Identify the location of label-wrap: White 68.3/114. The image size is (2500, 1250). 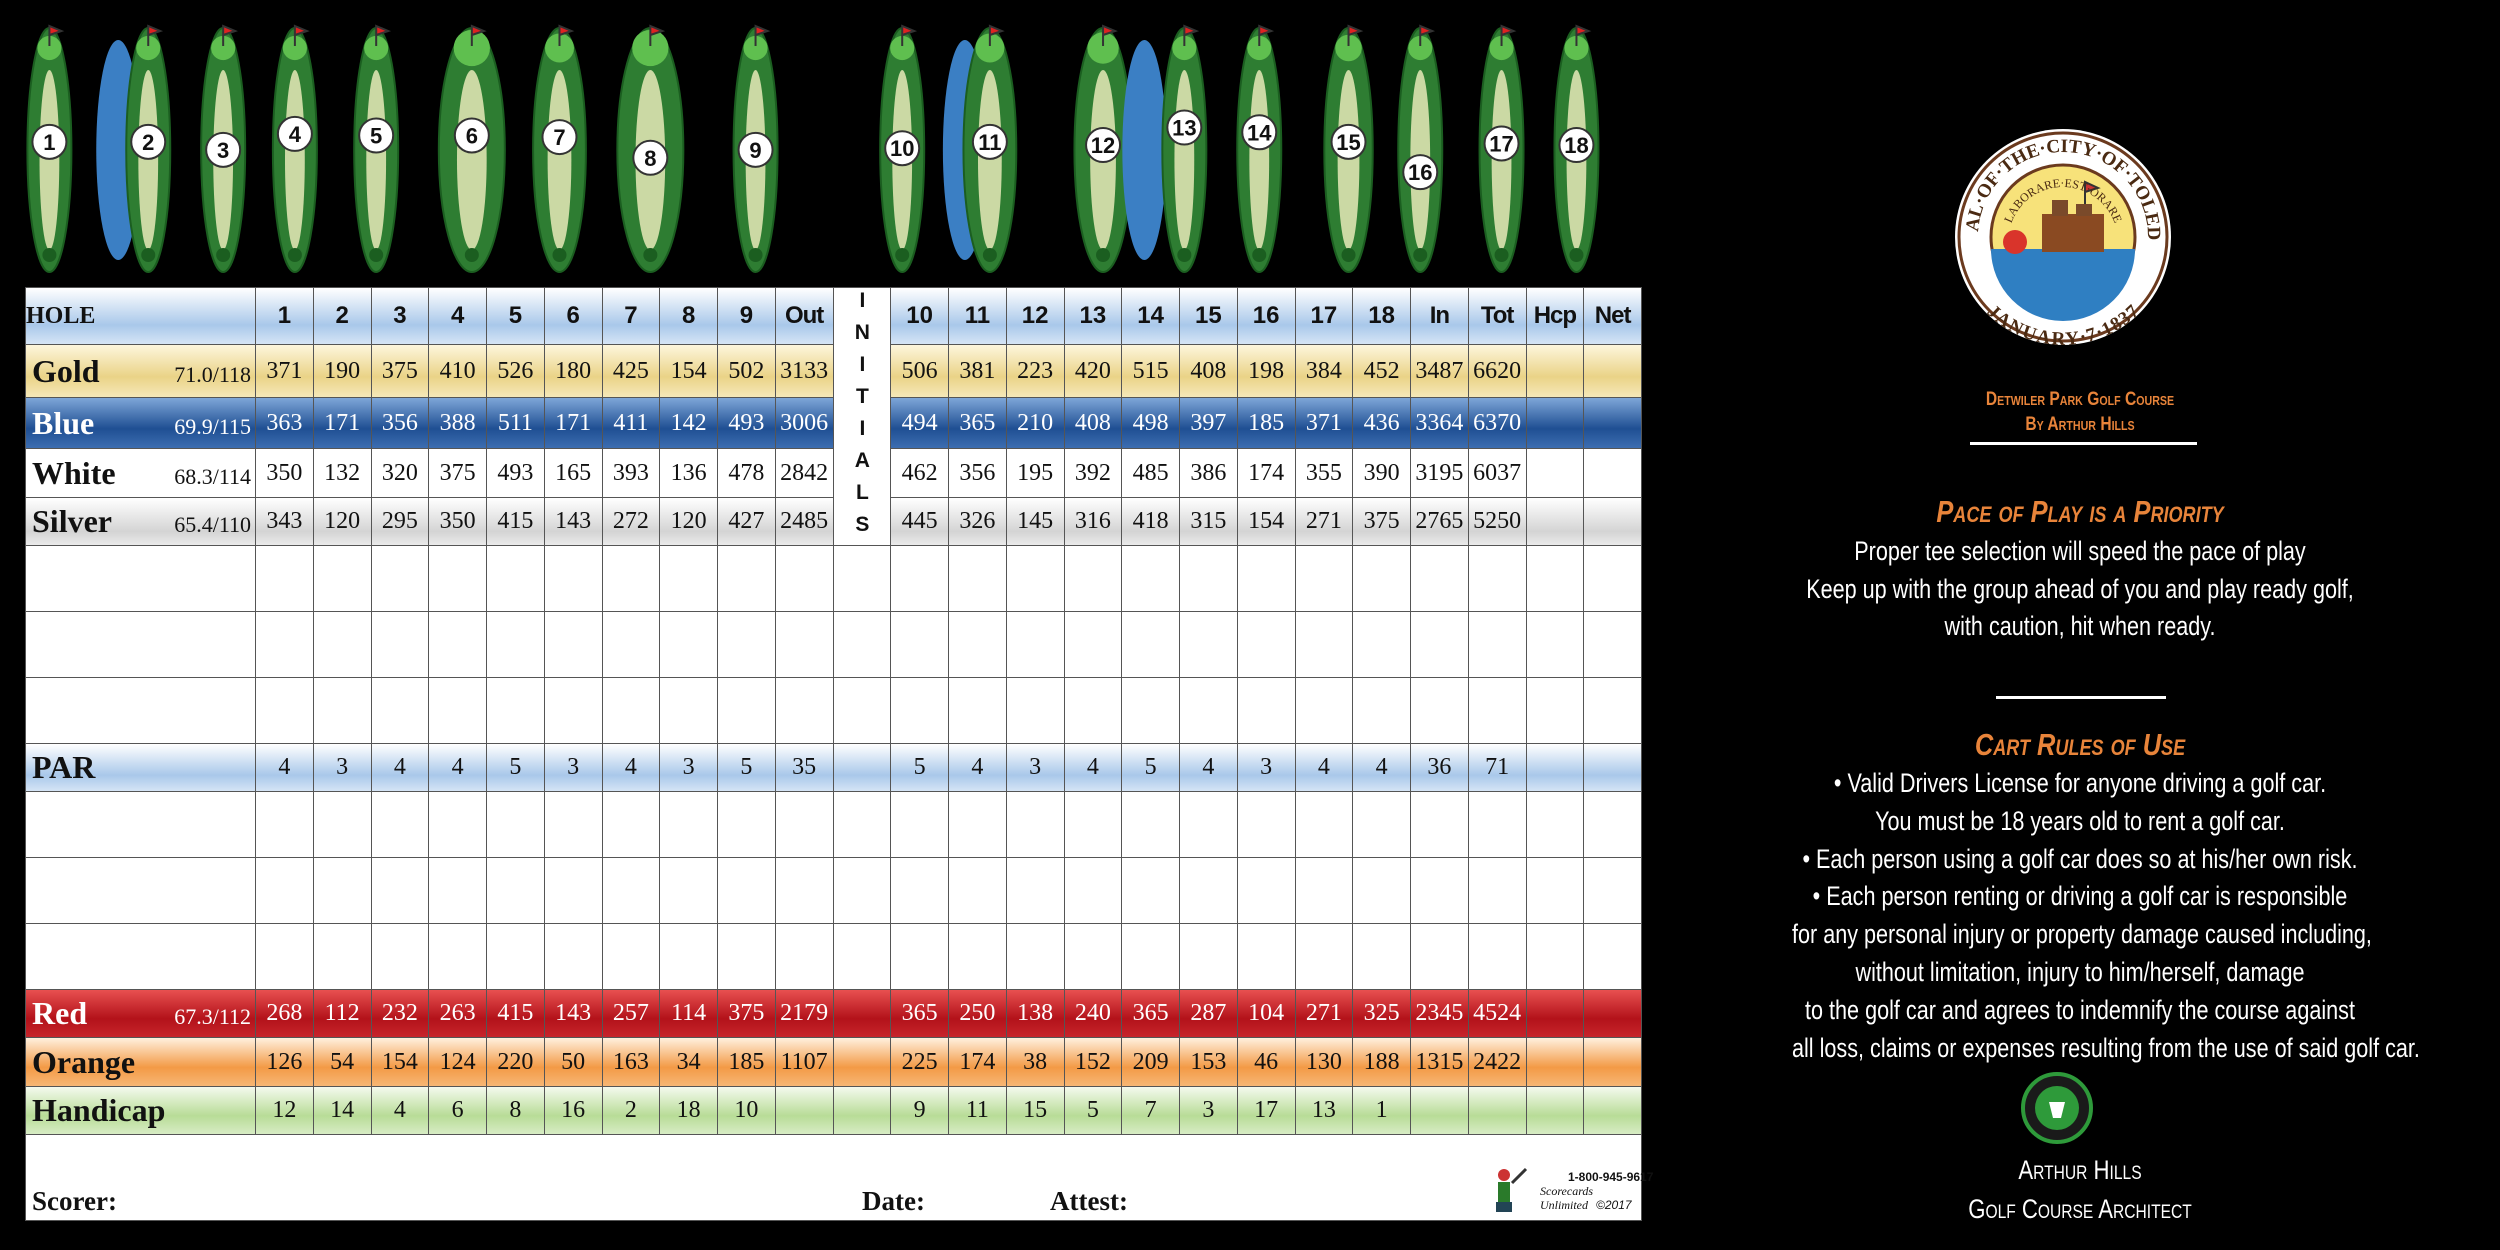
(141, 473).